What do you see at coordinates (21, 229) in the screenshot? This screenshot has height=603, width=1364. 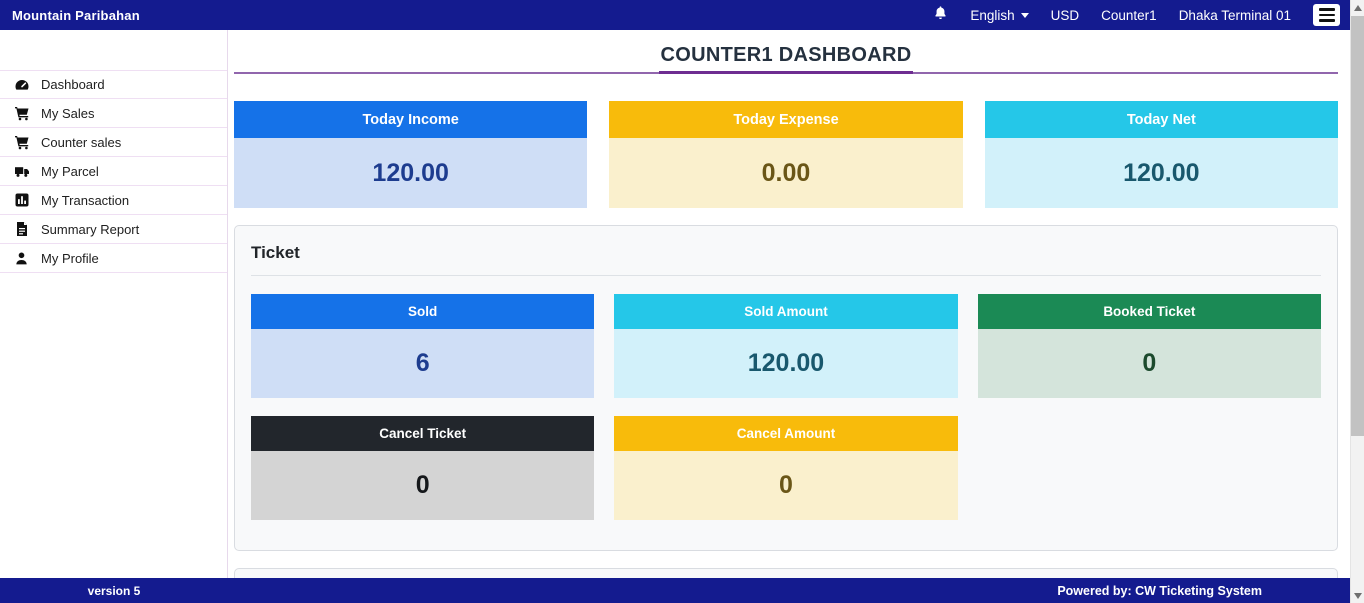 I see `report-file-icon` at bounding box center [21, 229].